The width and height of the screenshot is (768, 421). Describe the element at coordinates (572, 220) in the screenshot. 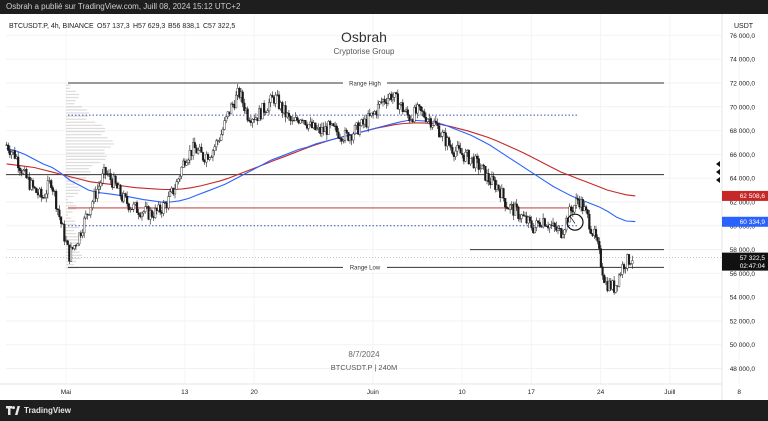

I see `highlight-mark` at that location.